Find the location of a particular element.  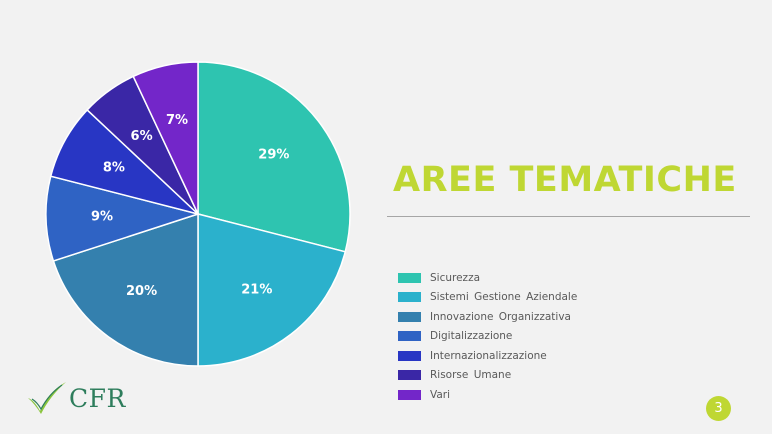

legend-item: Internazionalizzazione is located at coordinates (487, 356).